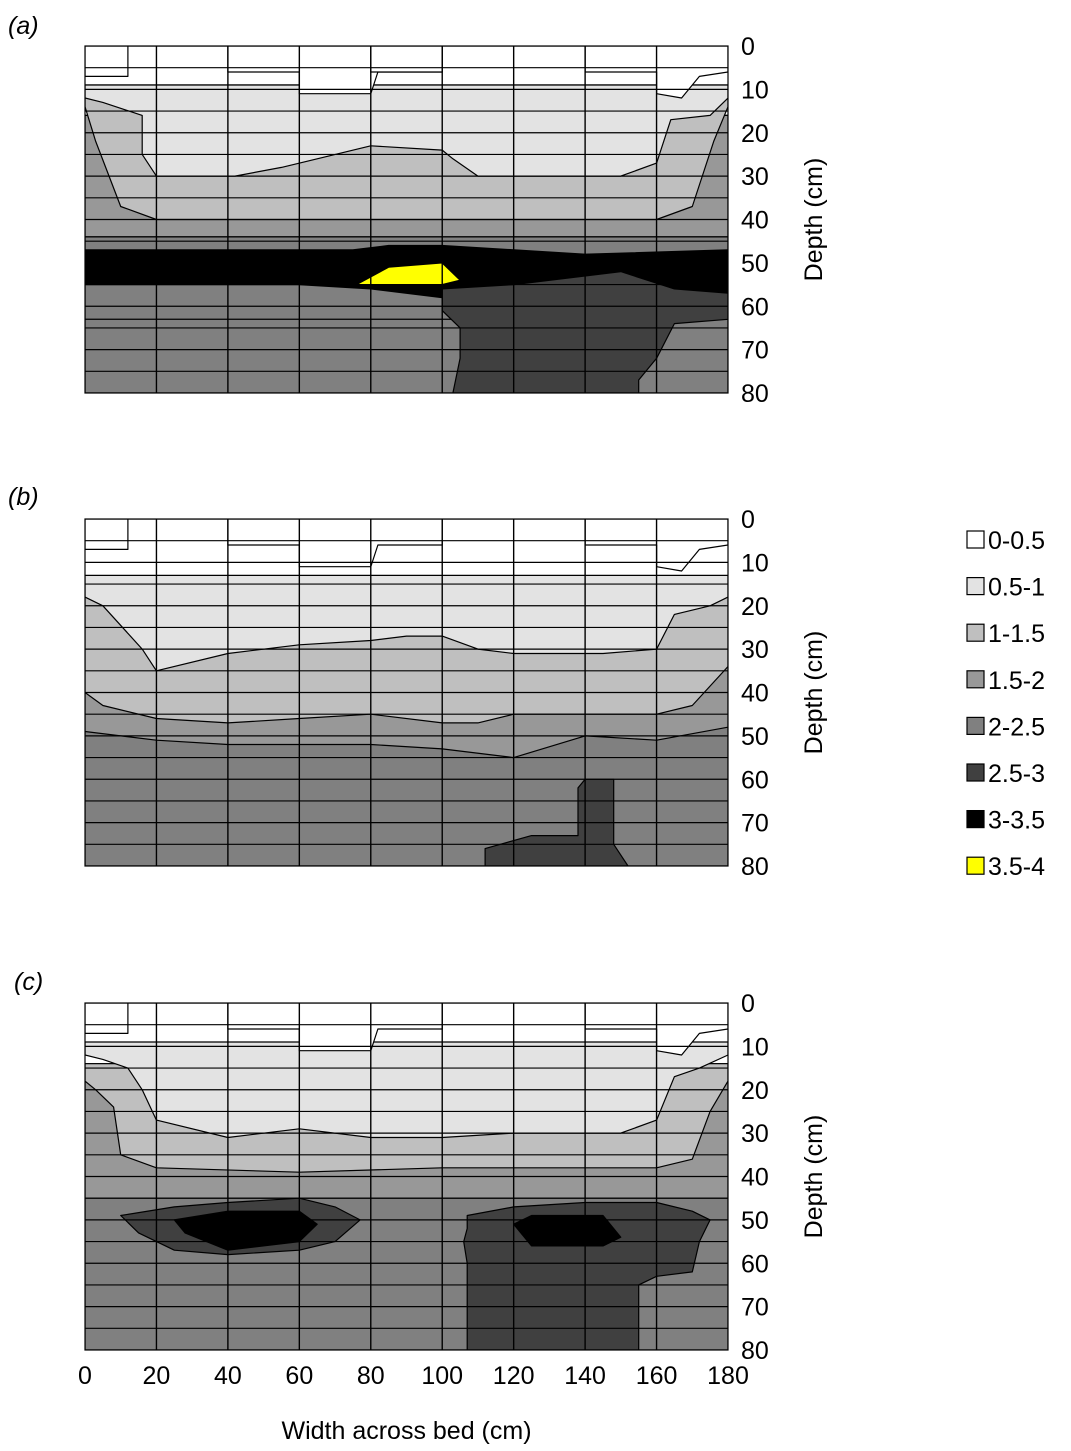 The image size is (1071, 1451). I want to click on panel-label: (c), so click(28, 982).